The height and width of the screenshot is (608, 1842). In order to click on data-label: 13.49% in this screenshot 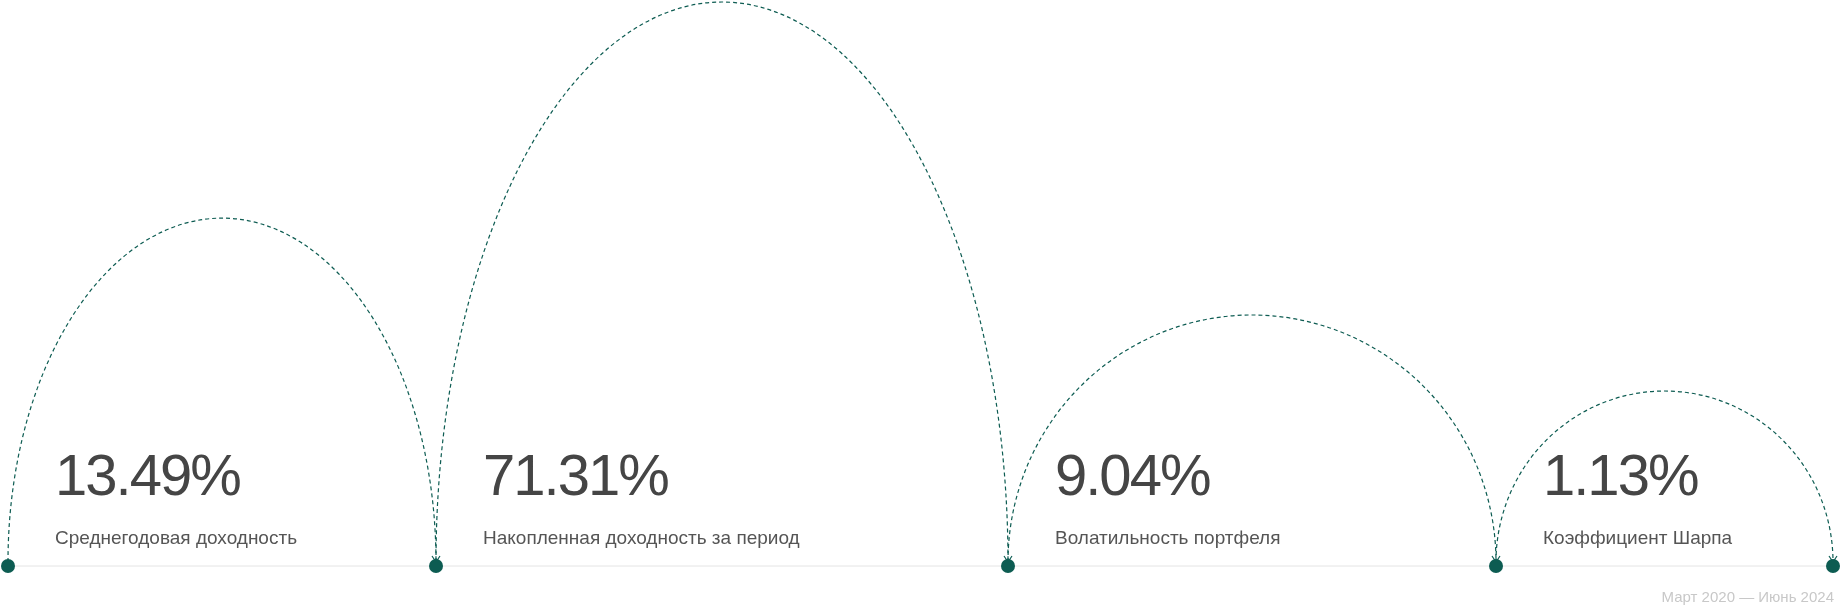, I will do `click(147, 475)`.